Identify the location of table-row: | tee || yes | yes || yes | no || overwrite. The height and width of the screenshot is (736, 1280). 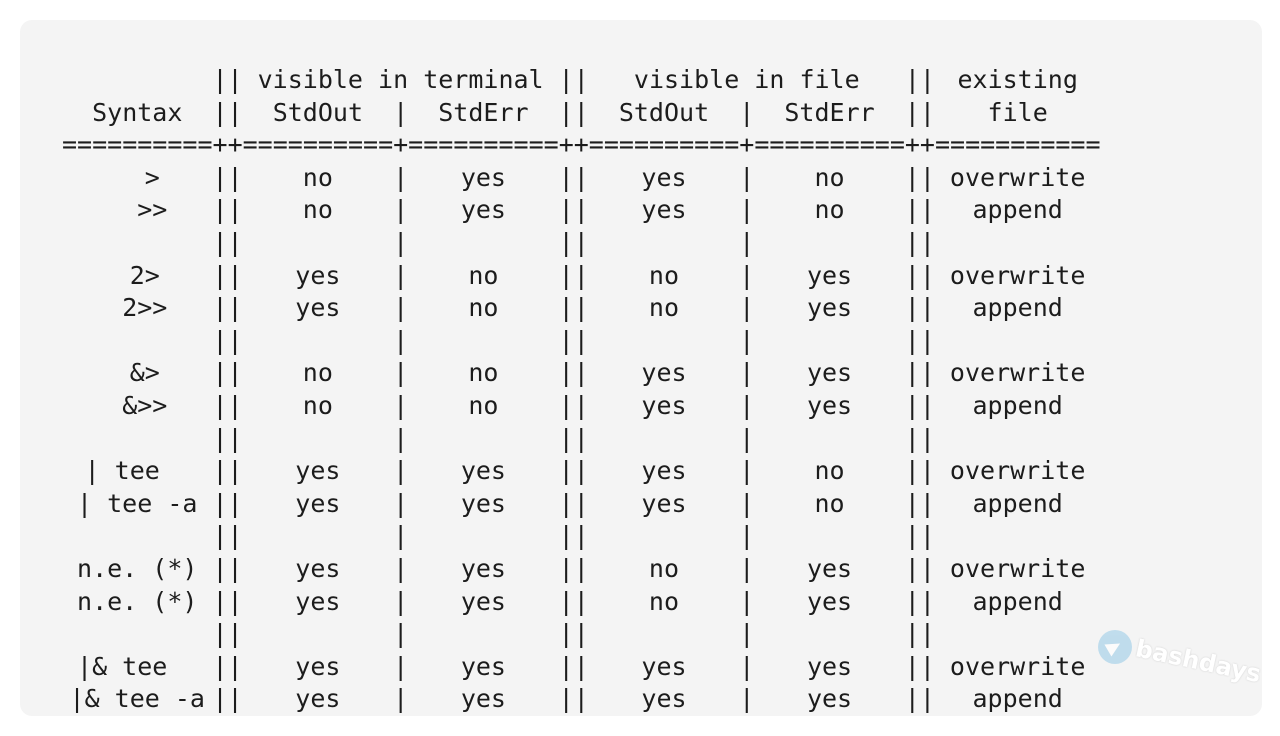
(581, 471).